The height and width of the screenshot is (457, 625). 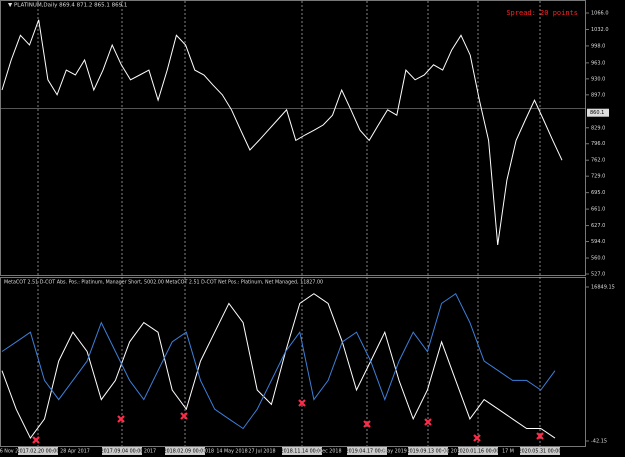 What do you see at coordinates (598, 259) in the screenshot?
I see `y-tick-label: 560.0` at bounding box center [598, 259].